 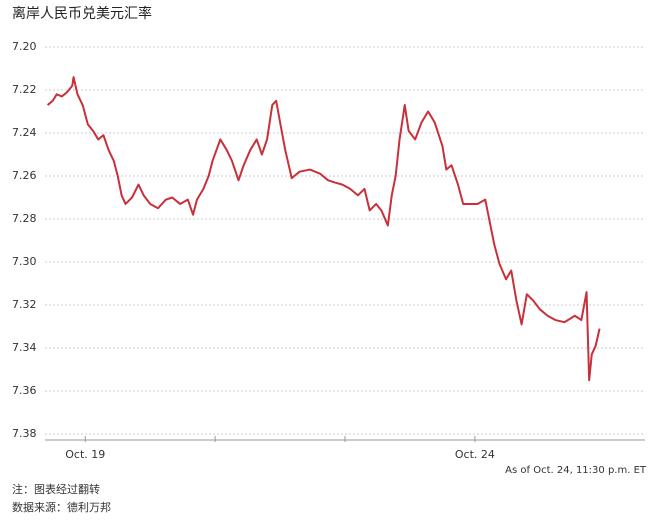 I want to click on y-tick-label: 7.28, so click(x=24, y=218).